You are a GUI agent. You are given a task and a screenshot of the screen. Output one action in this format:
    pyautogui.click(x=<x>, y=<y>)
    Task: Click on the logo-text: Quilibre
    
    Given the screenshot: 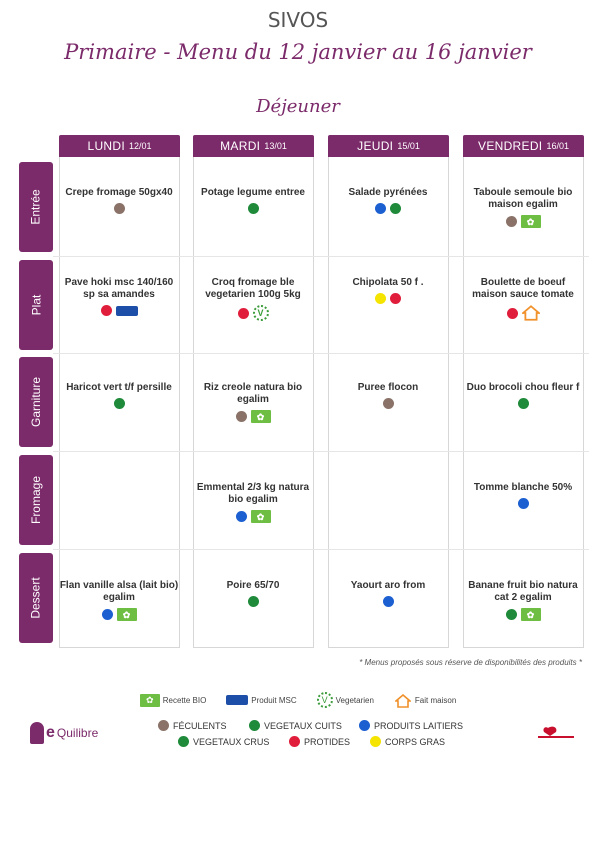 What is the action you would take?
    pyautogui.click(x=77, y=733)
    